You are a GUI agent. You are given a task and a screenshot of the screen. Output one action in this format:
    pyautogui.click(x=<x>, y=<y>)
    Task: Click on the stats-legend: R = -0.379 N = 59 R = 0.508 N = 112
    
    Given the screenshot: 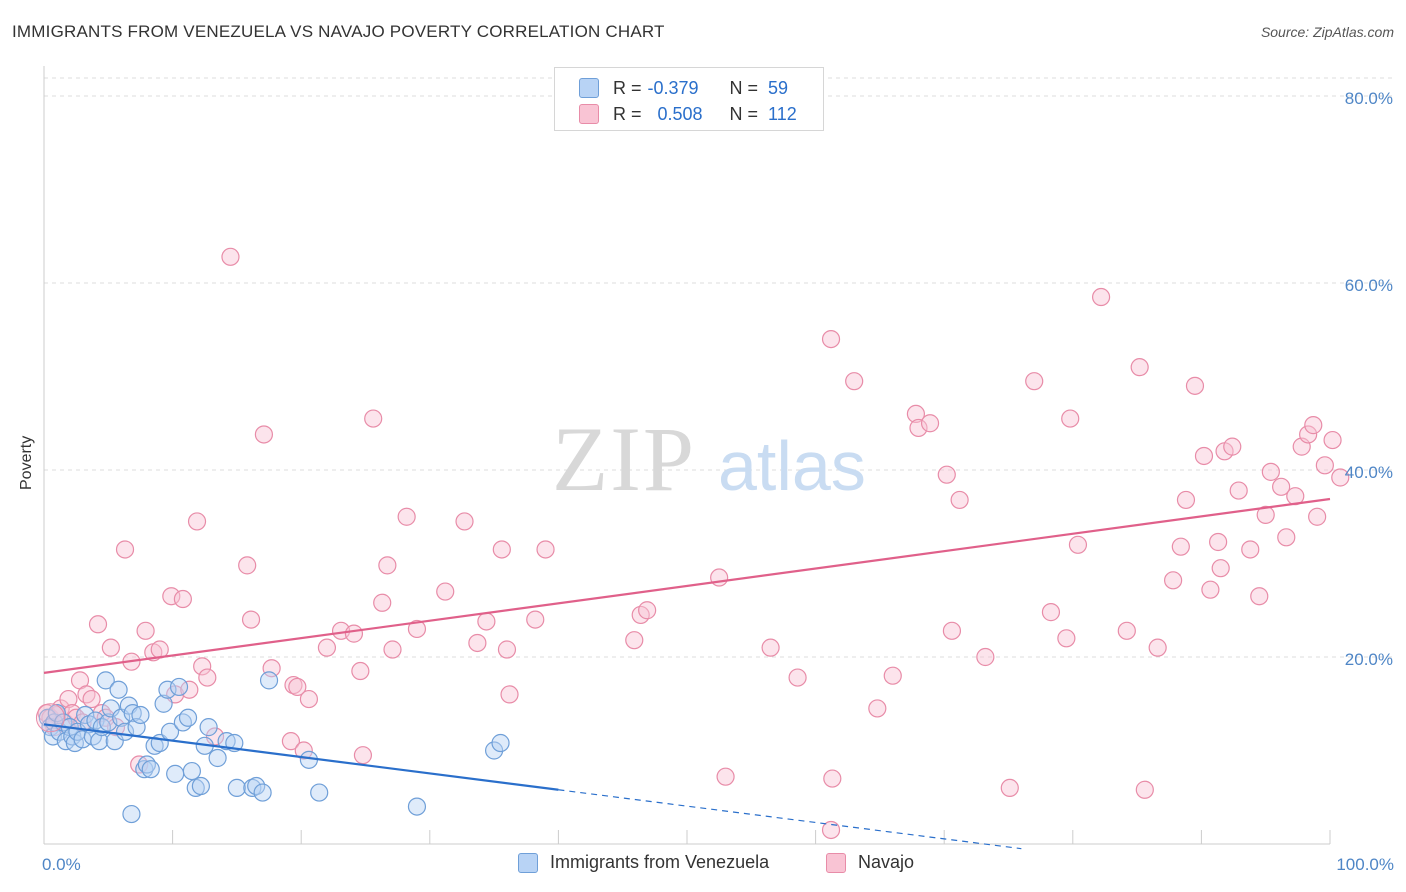 What is the action you would take?
    pyautogui.click(x=689, y=99)
    